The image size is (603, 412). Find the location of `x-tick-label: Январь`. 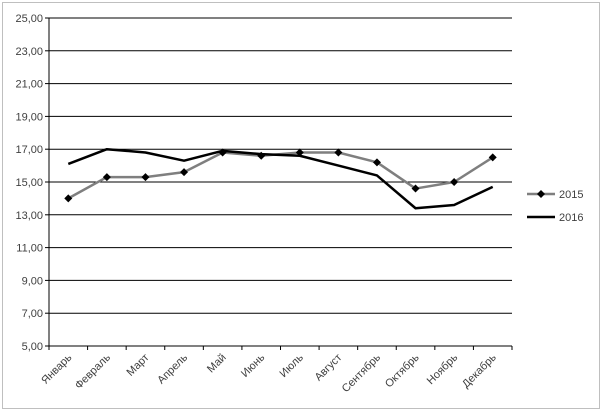

x-tick-label: Январь is located at coordinates (56, 368).